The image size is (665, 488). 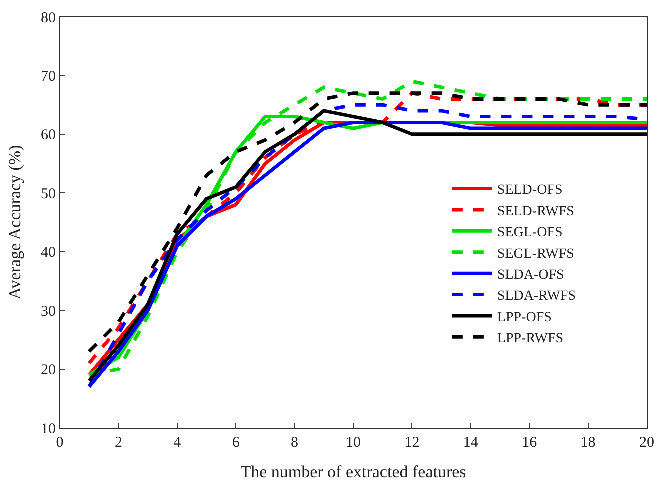 What do you see at coordinates (353, 443) in the screenshot?
I see `x-tick-label: 10` at bounding box center [353, 443].